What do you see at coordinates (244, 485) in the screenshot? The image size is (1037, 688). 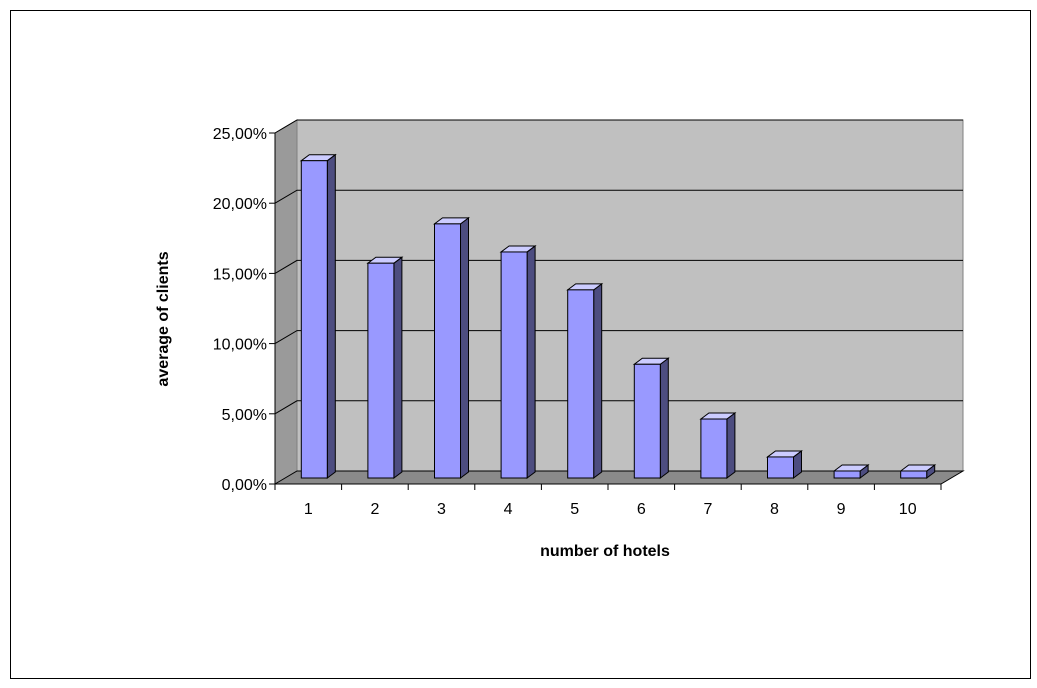 I see `y-tick-label: 0,00%` at bounding box center [244, 485].